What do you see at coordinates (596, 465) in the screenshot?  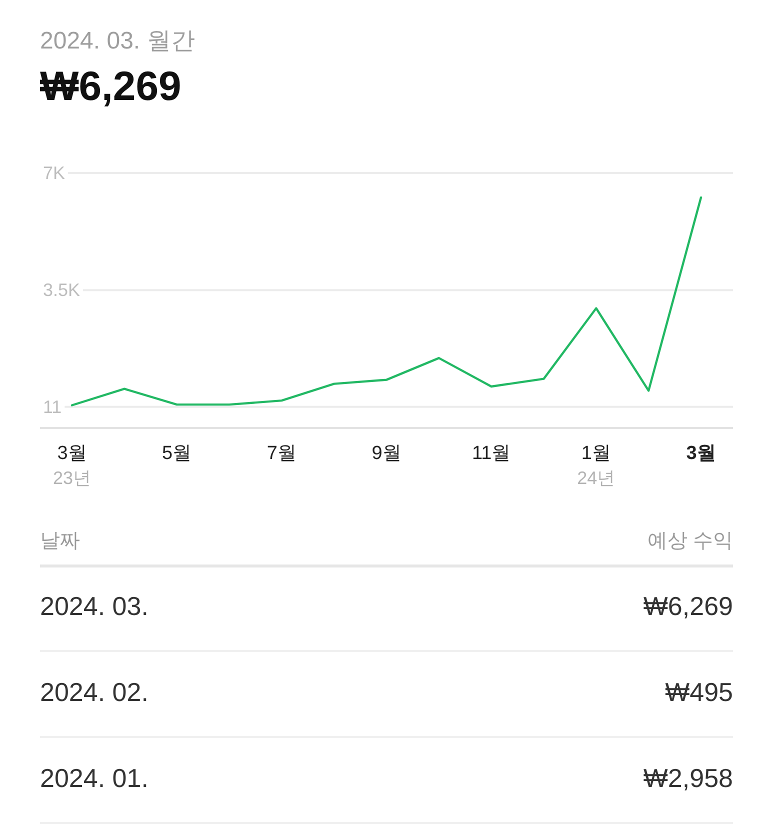 I see `x-tick-label: 1월 24년` at bounding box center [596, 465].